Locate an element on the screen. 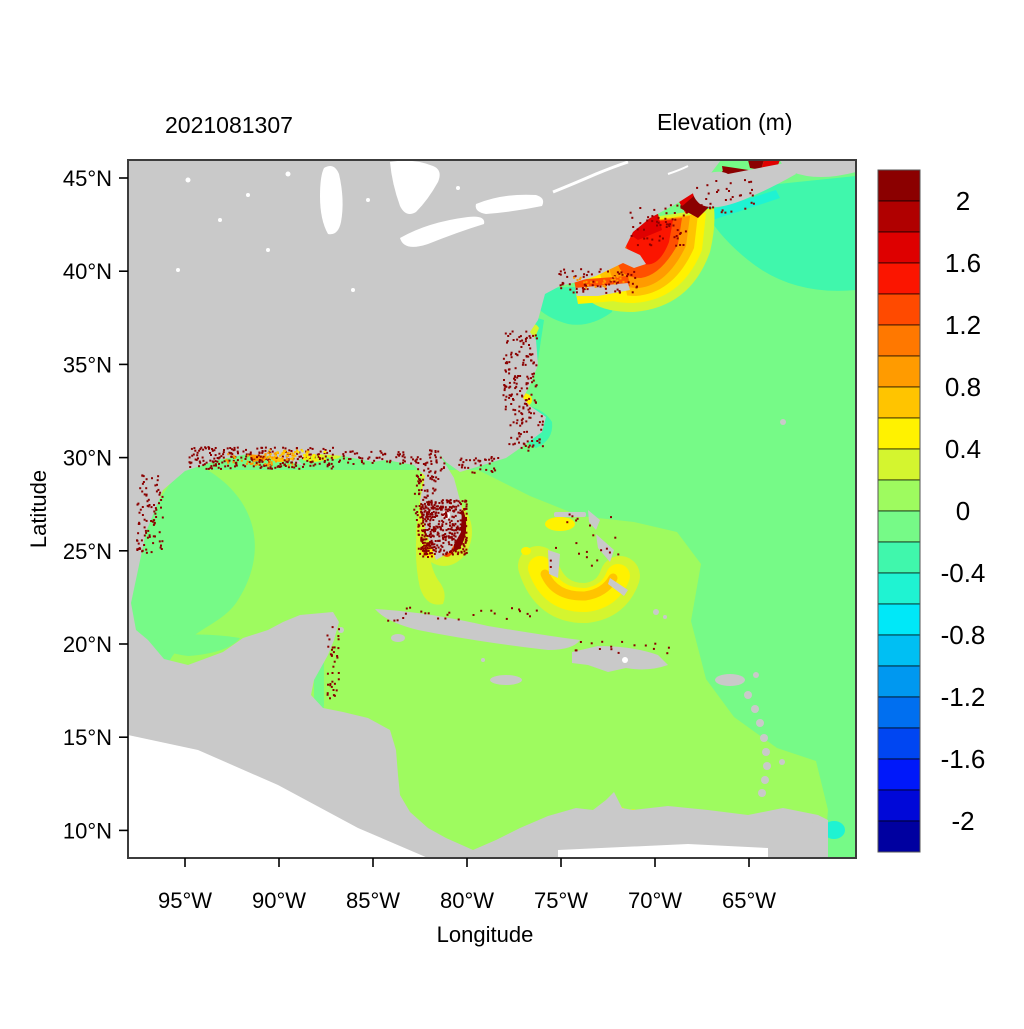 The image size is (1024, 1029). nova-scotia-nearshore-water is located at coordinates (742, 205).